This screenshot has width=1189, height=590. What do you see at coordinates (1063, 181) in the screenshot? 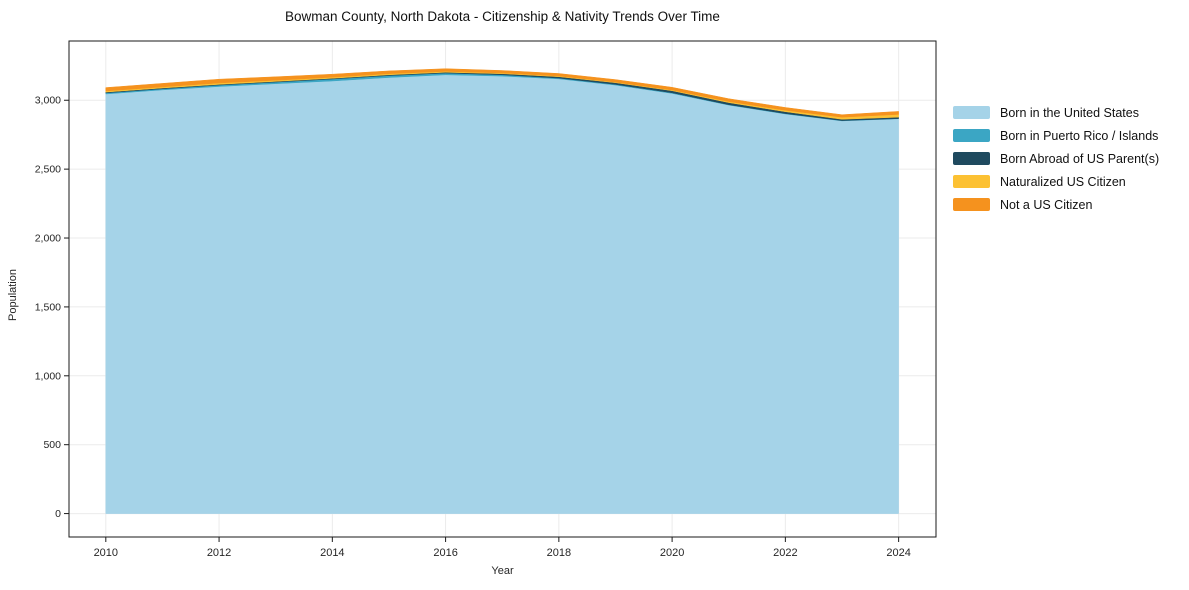
I see `legend-label: Naturalized US Citizen` at bounding box center [1063, 181].